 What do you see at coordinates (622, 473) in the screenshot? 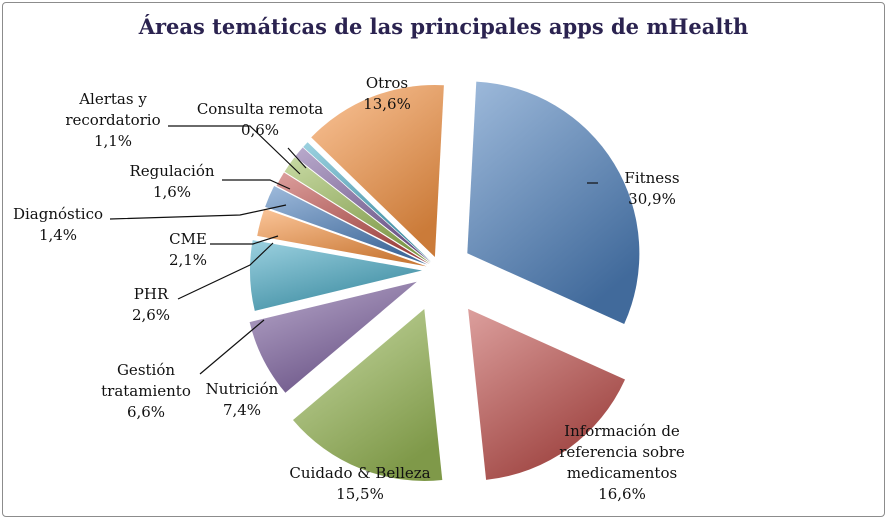
I see `data-label-line: medicamentos` at bounding box center [622, 473].